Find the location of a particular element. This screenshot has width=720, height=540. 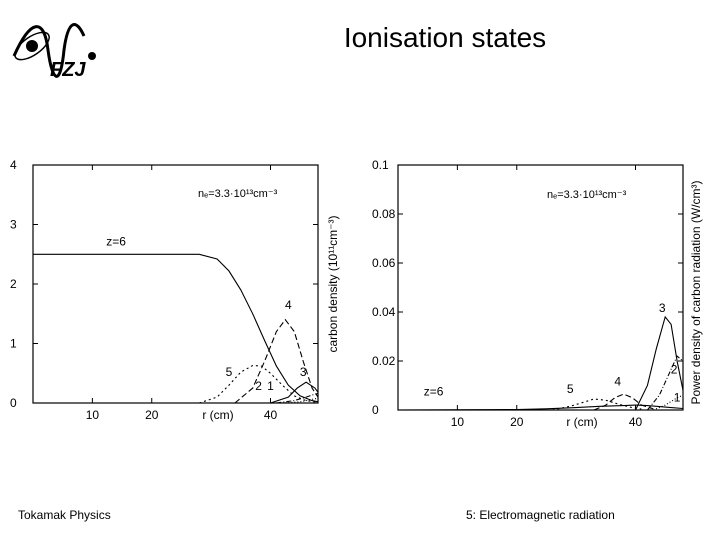

y-axis-label: carbon density (10¹¹cm⁻³) is located at coordinates (333, 283).